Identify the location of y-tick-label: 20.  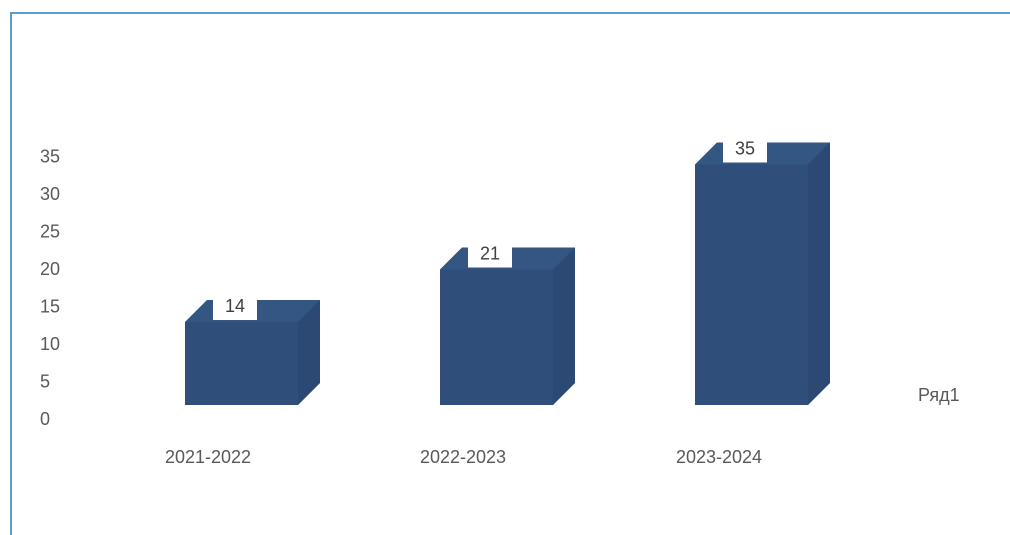
(50, 269).